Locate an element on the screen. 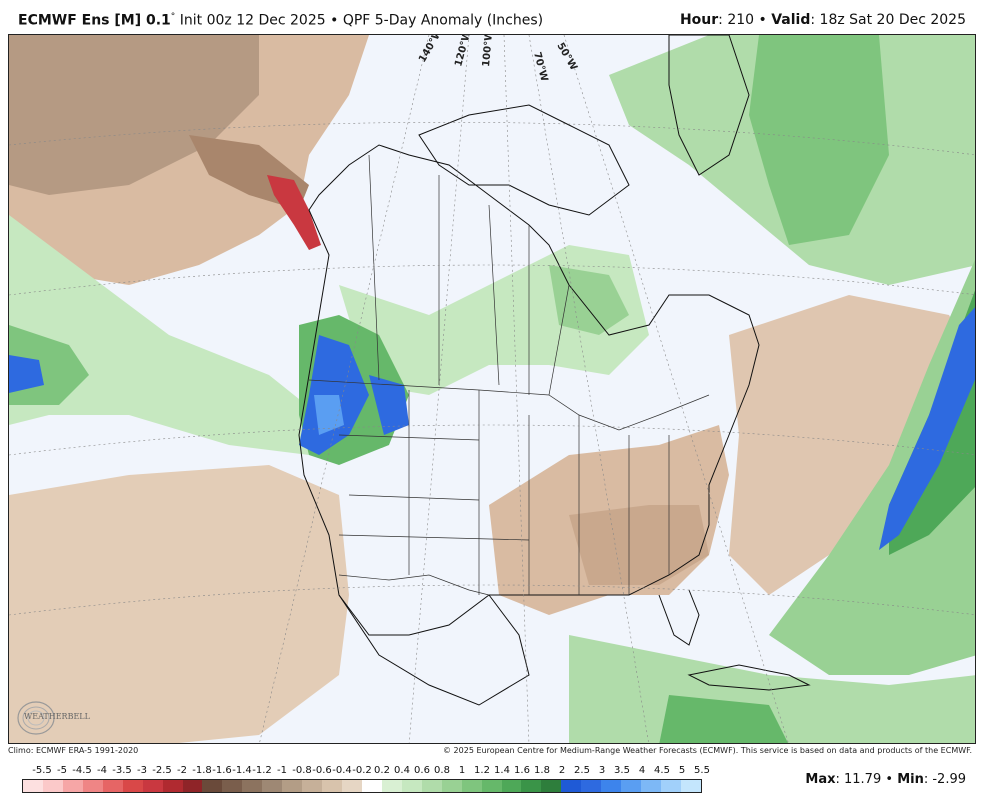  mexico-outline is located at coordinates (434, 650).